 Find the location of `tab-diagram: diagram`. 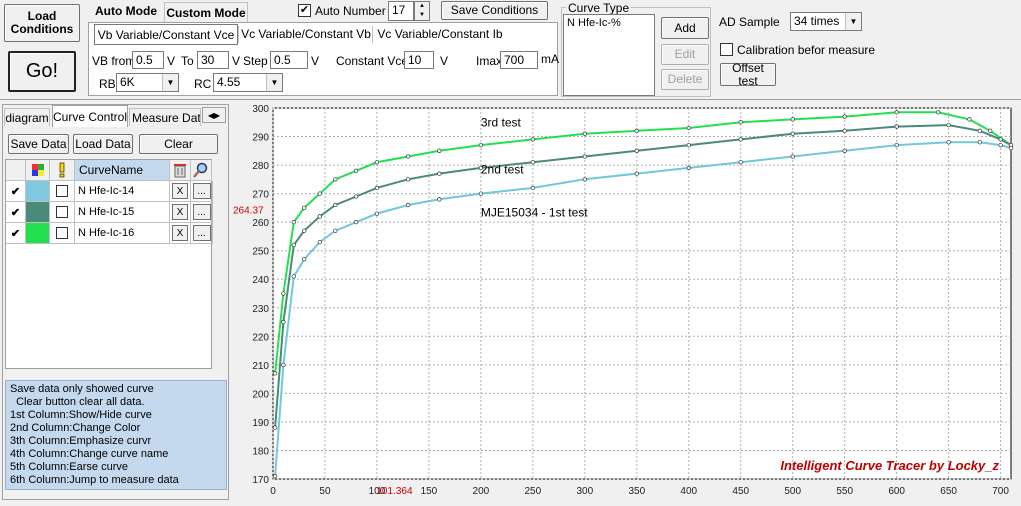

tab-diagram: diagram is located at coordinates (27, 117).